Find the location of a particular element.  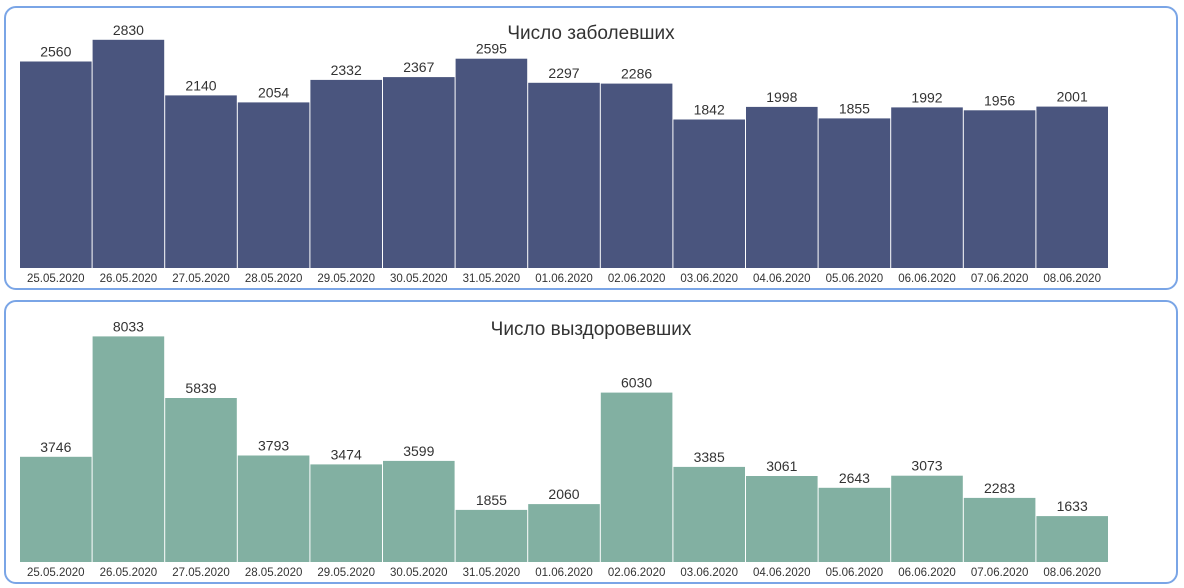

recovered-x-tick-label: 30.05.2020 is located at coordinates (419, 573).